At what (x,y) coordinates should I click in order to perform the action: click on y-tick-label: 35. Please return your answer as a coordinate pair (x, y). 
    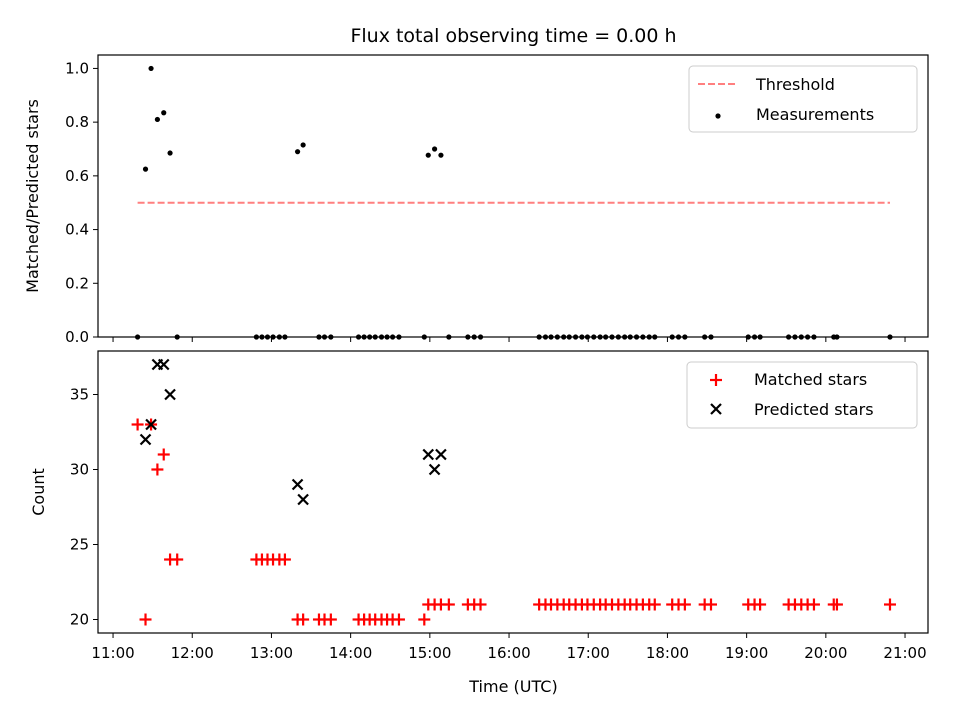
    Looking at the image, I should click on (79, 395).